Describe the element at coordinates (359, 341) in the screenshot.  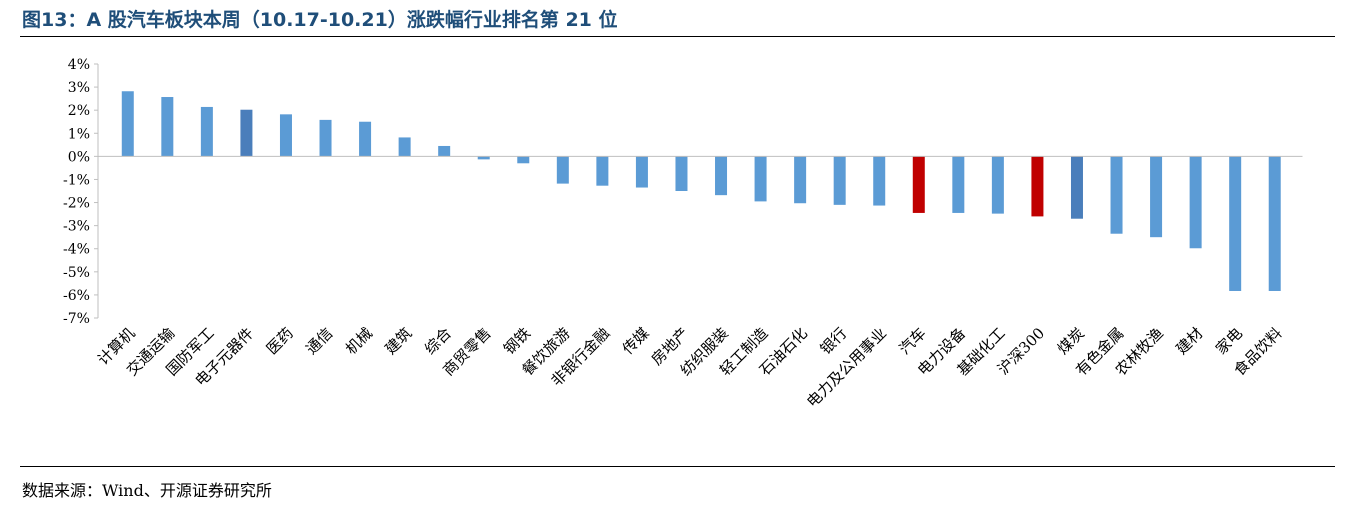
I see `category-label: 机械` at that location.